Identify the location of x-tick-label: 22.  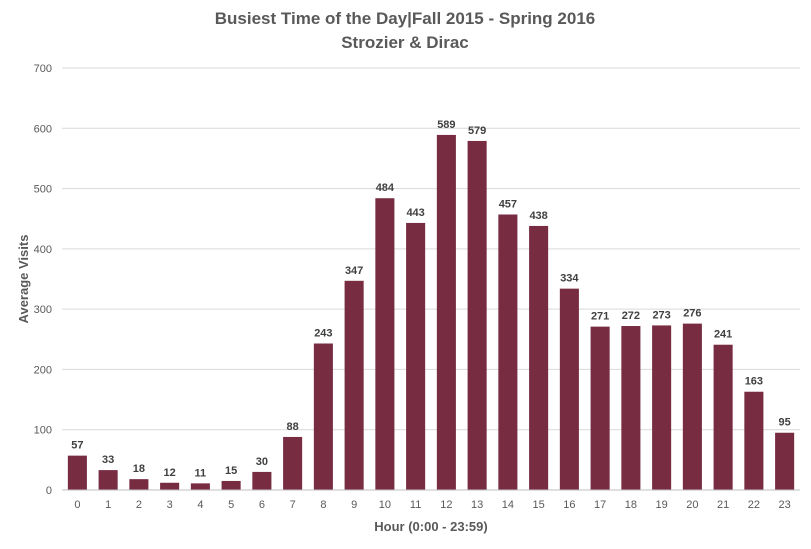
(754, 505).